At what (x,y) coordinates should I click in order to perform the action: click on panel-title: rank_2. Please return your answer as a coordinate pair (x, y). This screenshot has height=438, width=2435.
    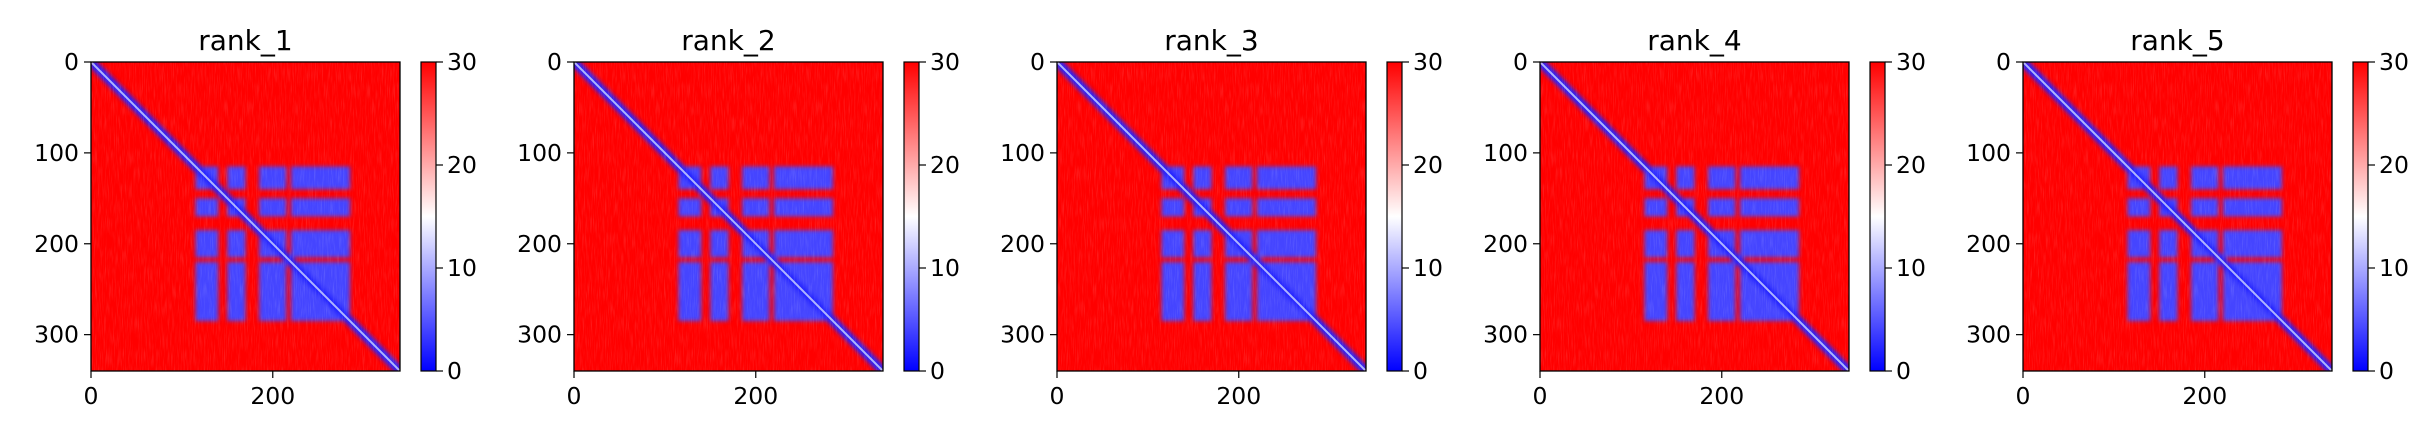
    Looking at the image, I should click on (728, 40).